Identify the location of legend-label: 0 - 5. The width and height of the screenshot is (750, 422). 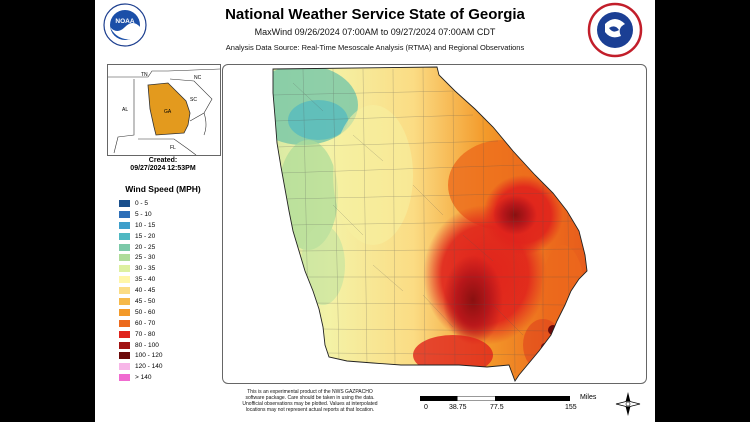
(142, 203).